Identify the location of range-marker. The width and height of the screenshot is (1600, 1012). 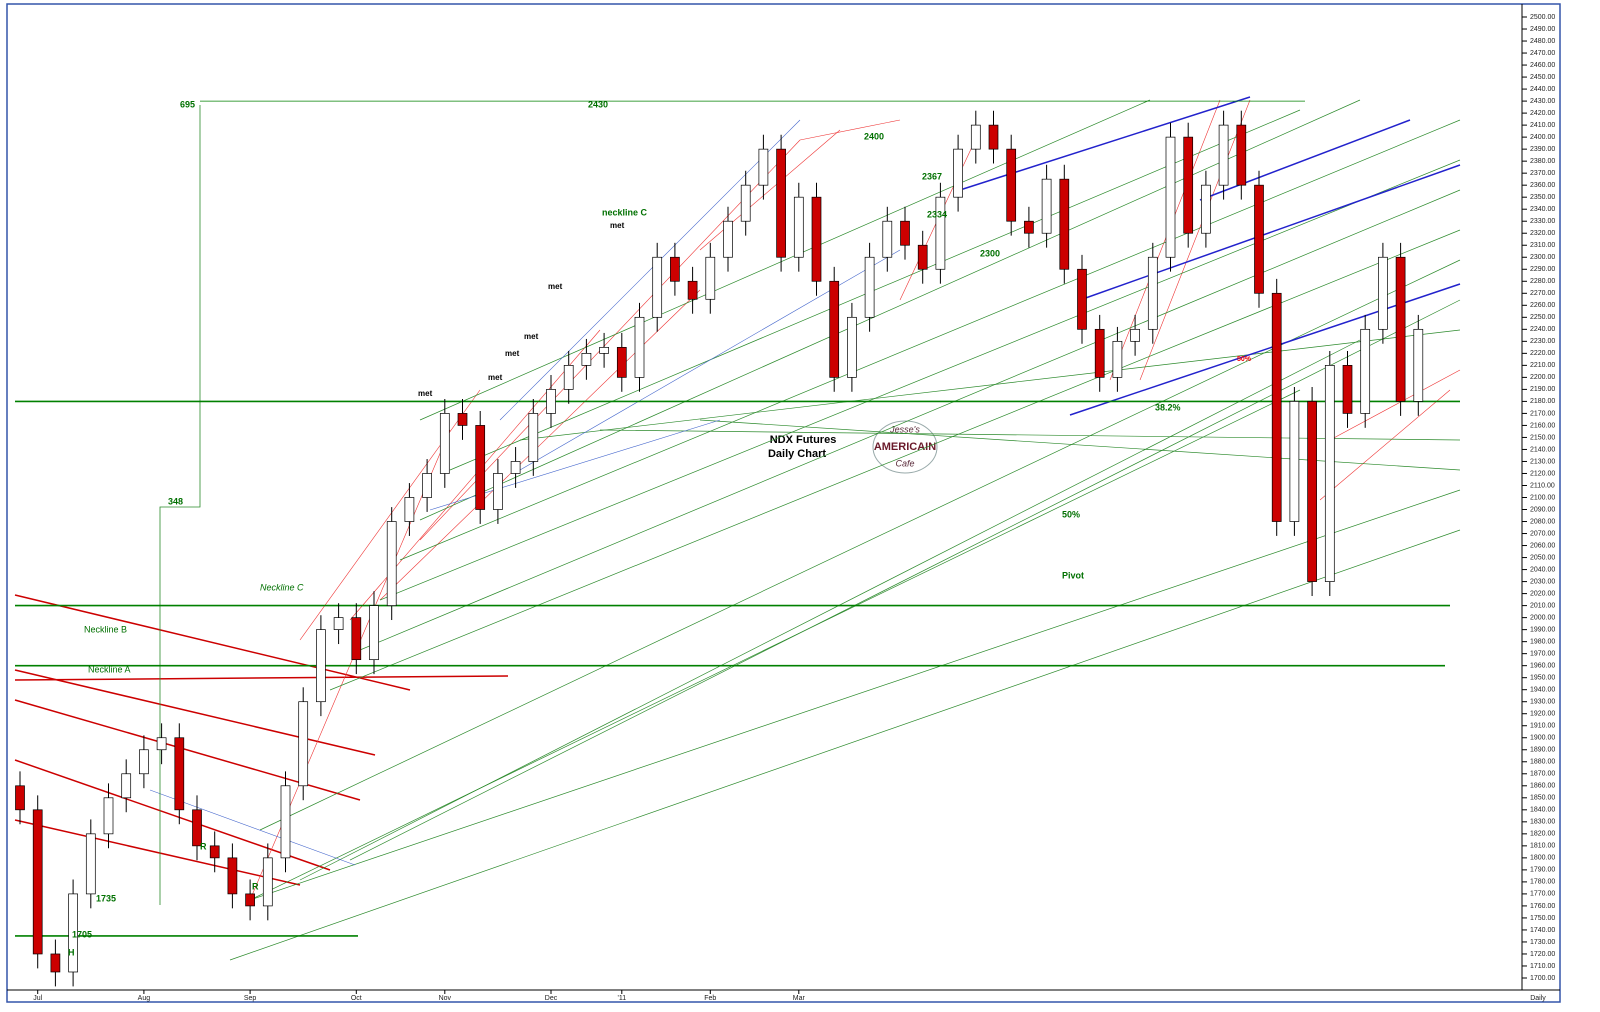
(180, 505).